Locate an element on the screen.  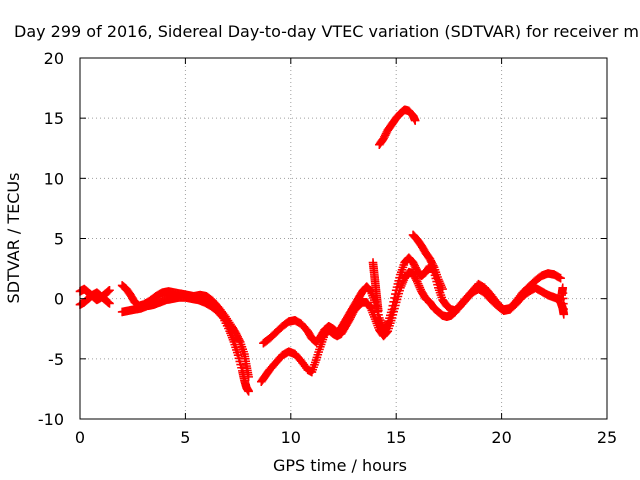
x-tick-label: 20 is located at coordinates (501, 437).